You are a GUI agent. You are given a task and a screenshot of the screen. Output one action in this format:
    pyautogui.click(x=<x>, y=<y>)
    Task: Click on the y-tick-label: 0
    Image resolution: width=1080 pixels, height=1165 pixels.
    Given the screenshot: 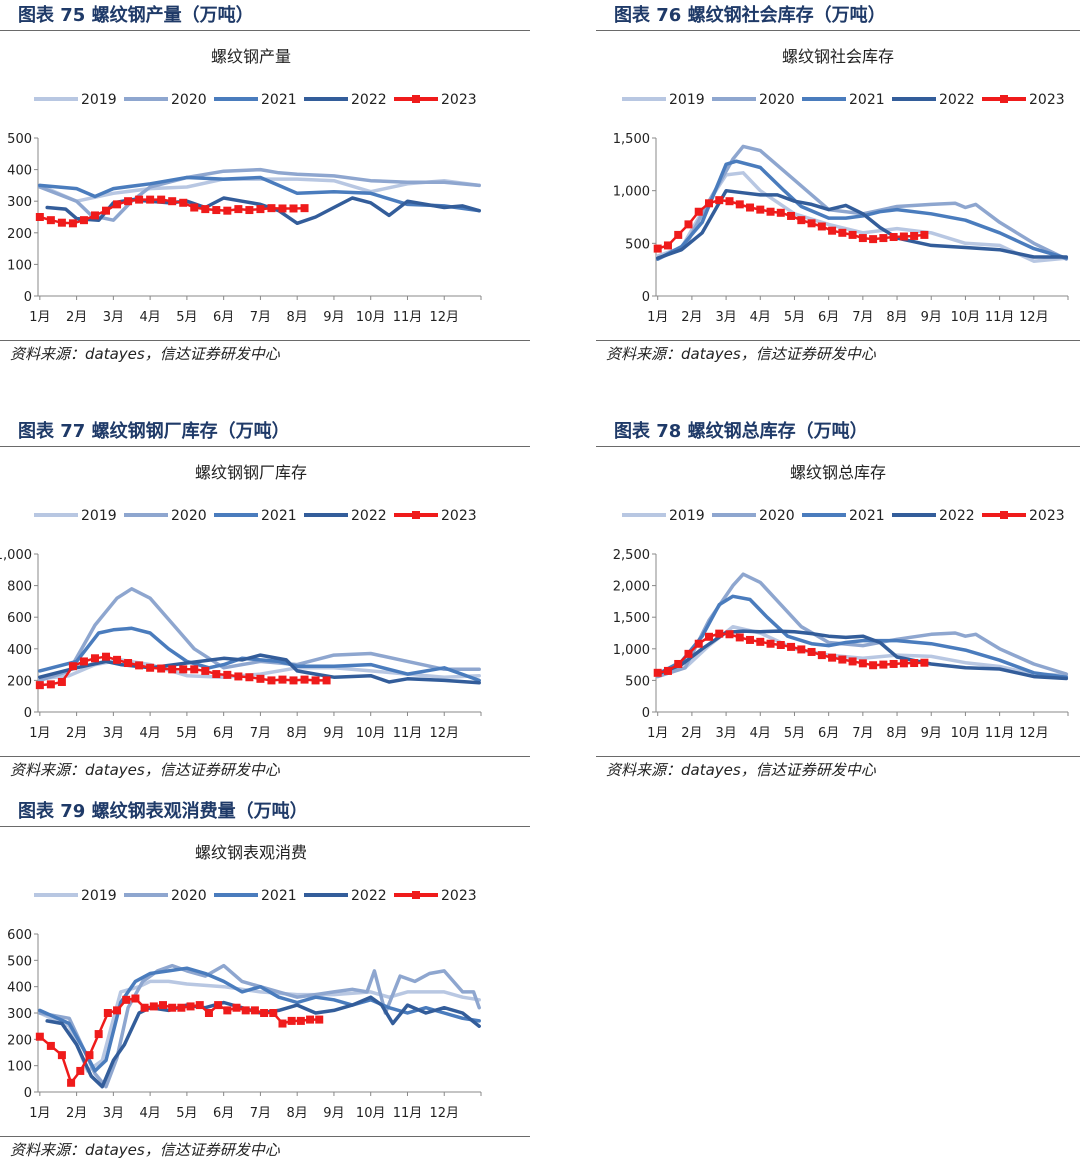 What is the action you would take?
    pyautogui.click(x=28, y=713)
    